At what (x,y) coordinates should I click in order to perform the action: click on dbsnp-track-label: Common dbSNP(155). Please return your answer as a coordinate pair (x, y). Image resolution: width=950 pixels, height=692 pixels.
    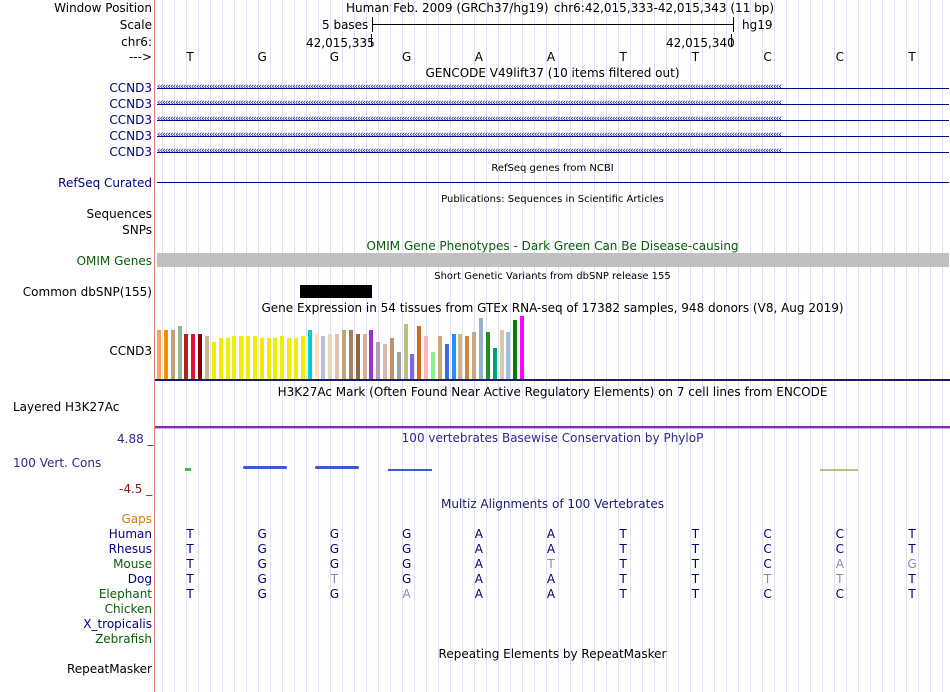
    Looking at the image, I should click on (87, 292).